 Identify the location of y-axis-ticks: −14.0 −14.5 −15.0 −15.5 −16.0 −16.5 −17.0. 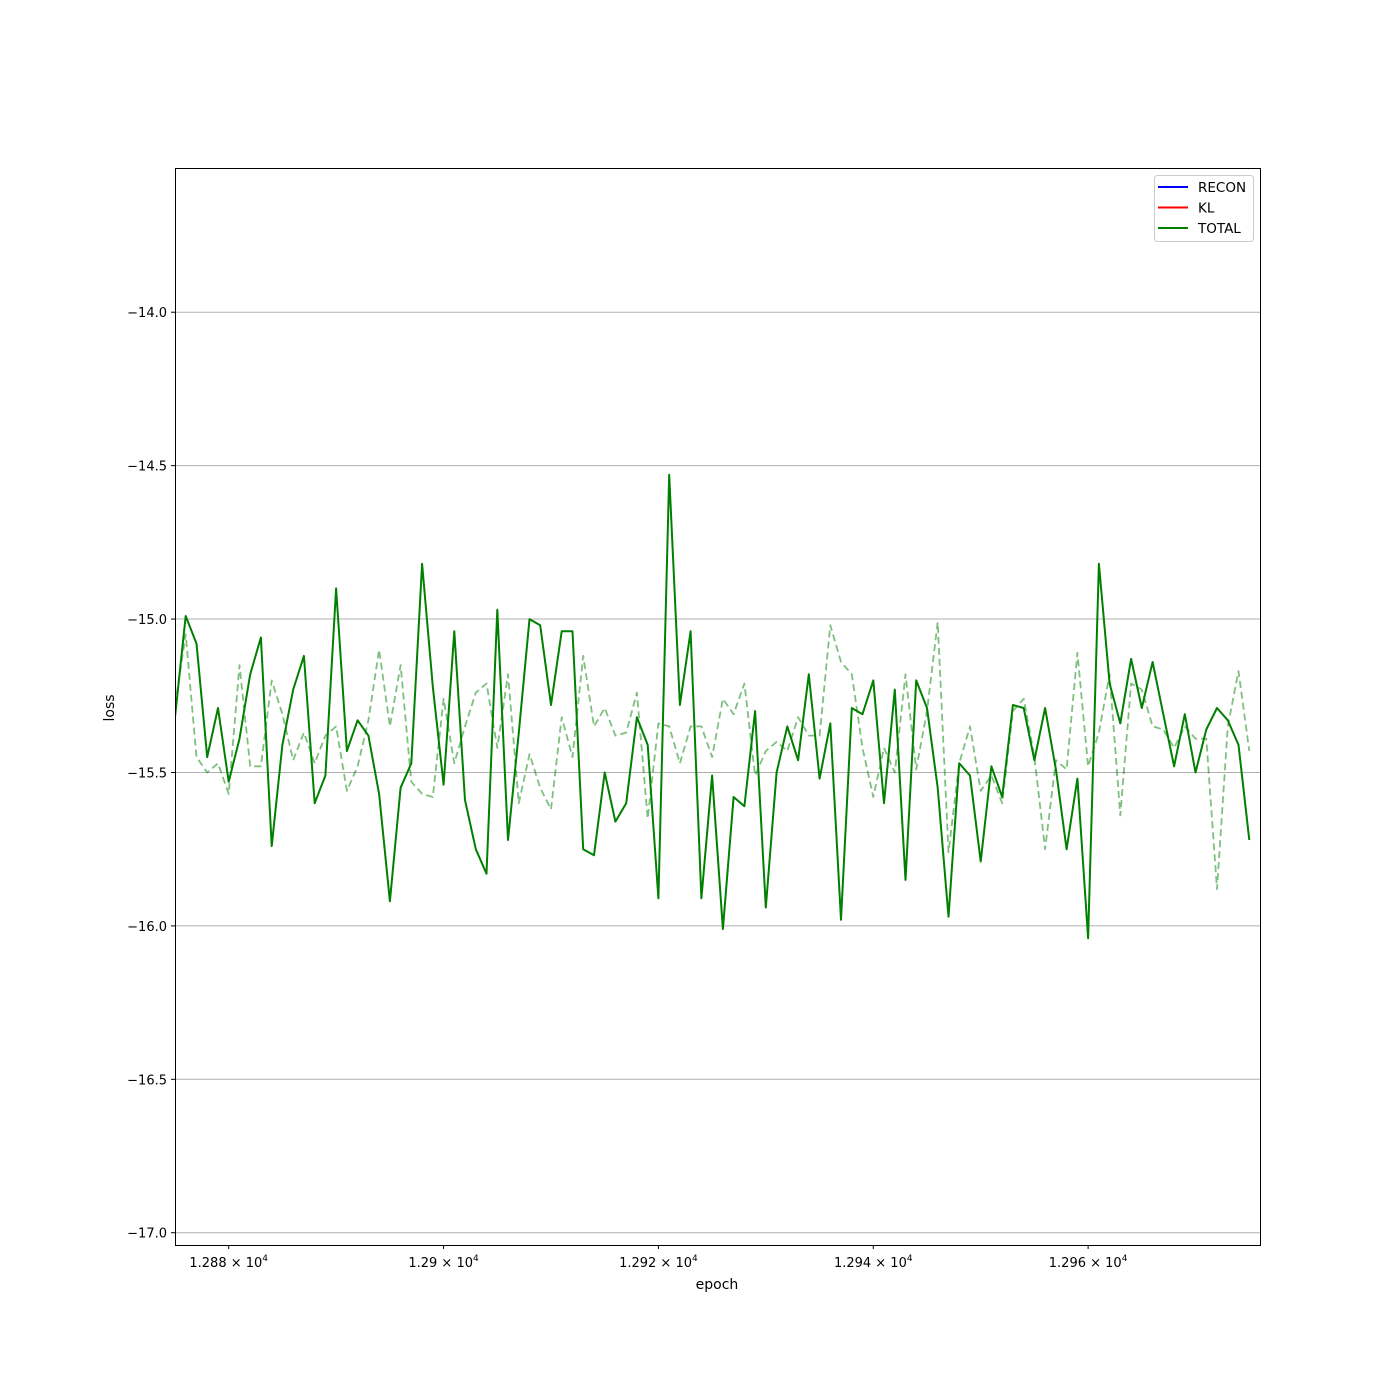
(151, 774).